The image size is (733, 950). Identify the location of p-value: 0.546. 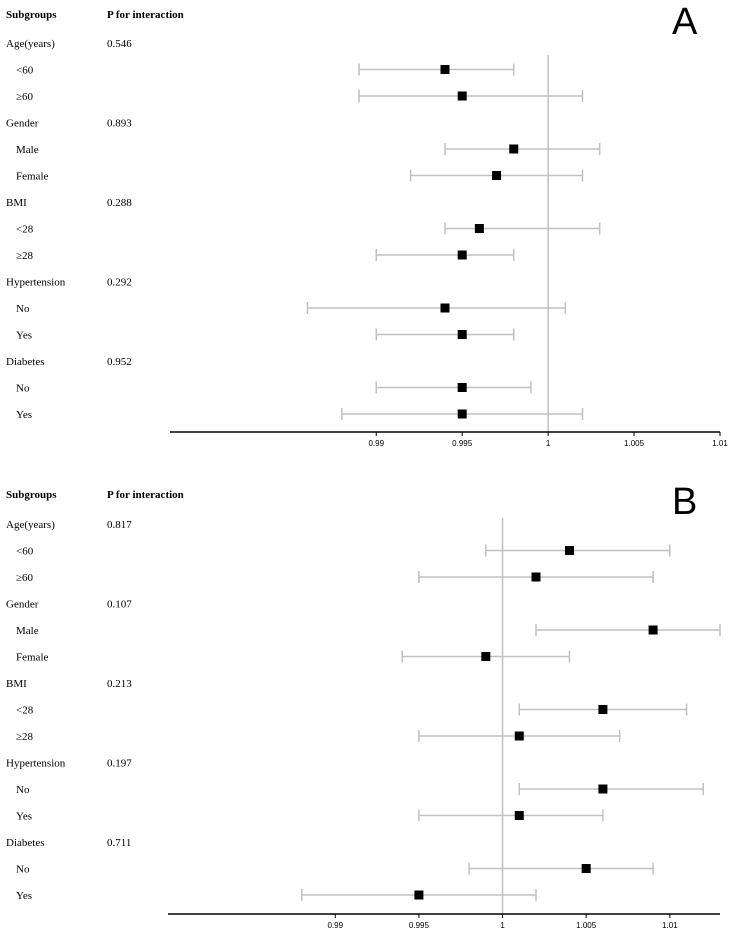
(119, 44).